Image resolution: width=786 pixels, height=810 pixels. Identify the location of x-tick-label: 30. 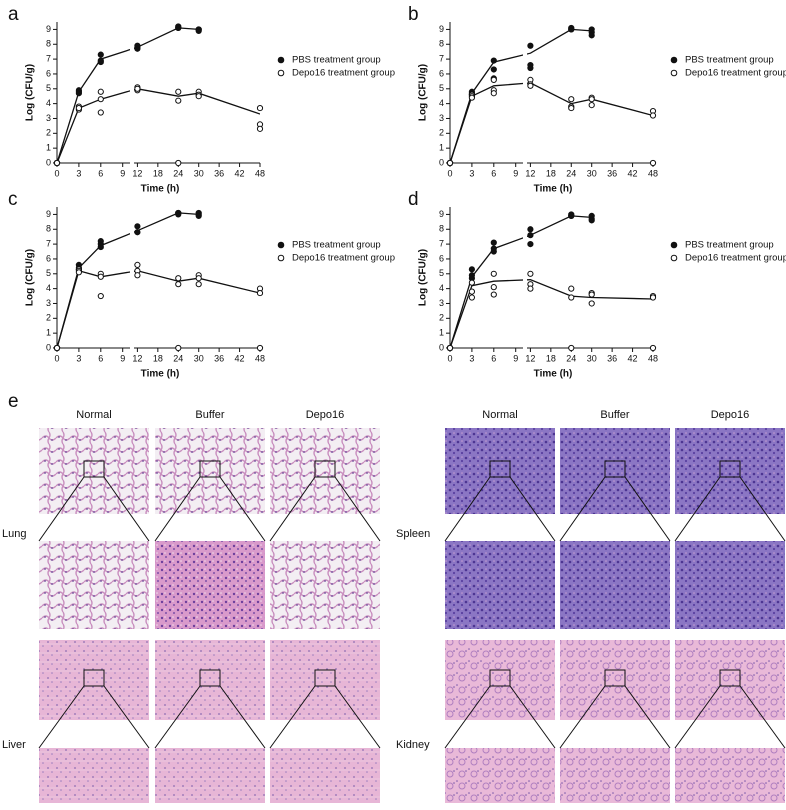
(592, 173).